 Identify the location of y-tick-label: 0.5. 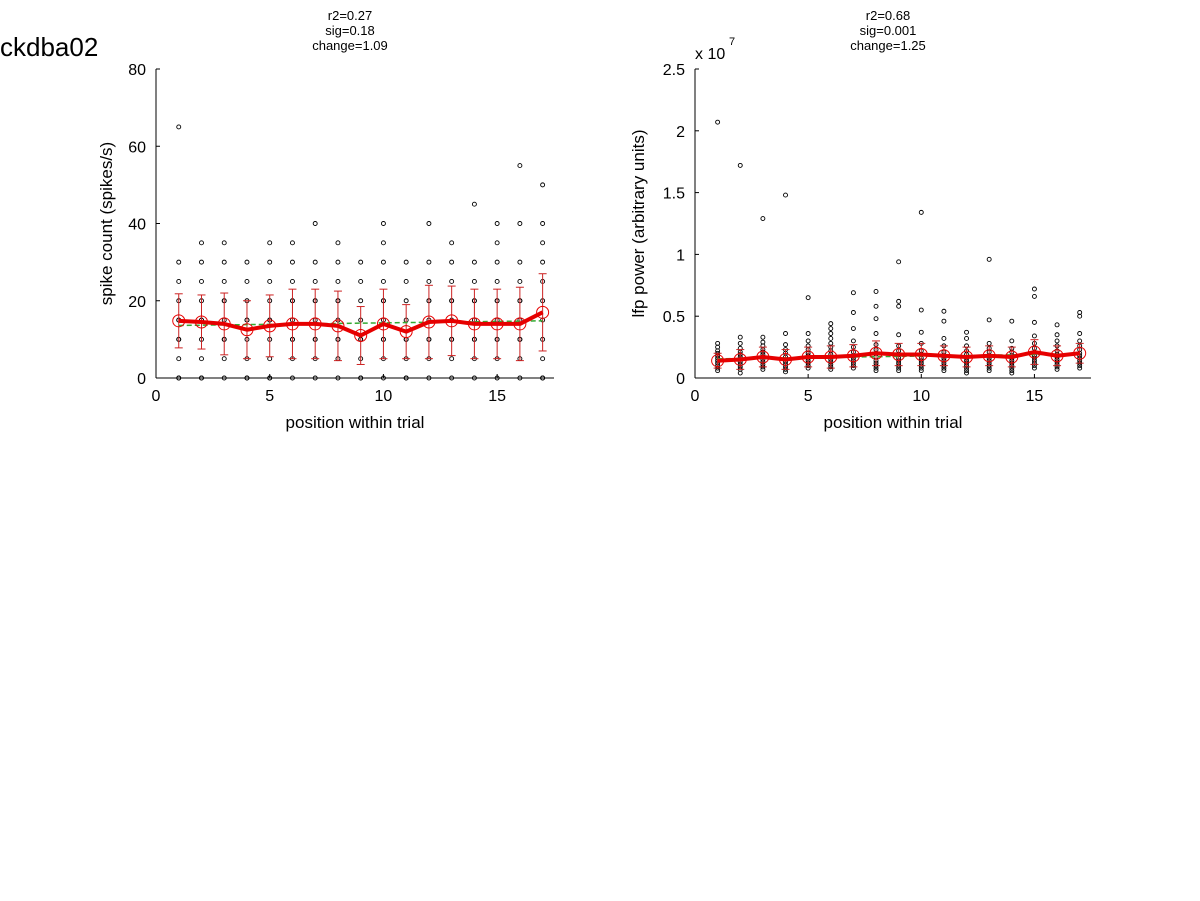
(674, 317).